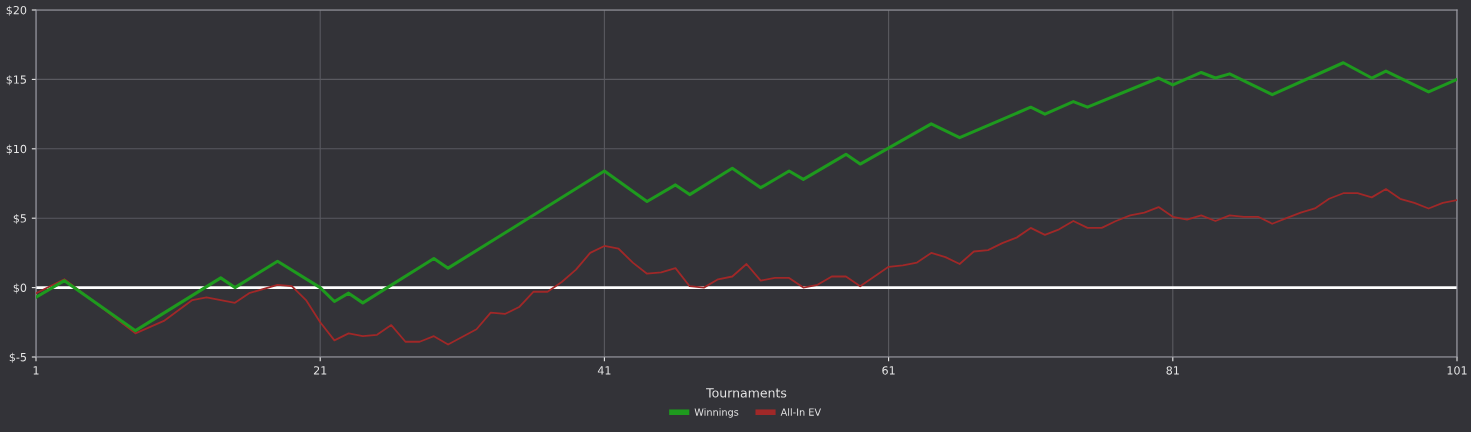  Describe the element at coordinates (16, 149) in the screenshot. I see `y-tick-label: $10` at that location.